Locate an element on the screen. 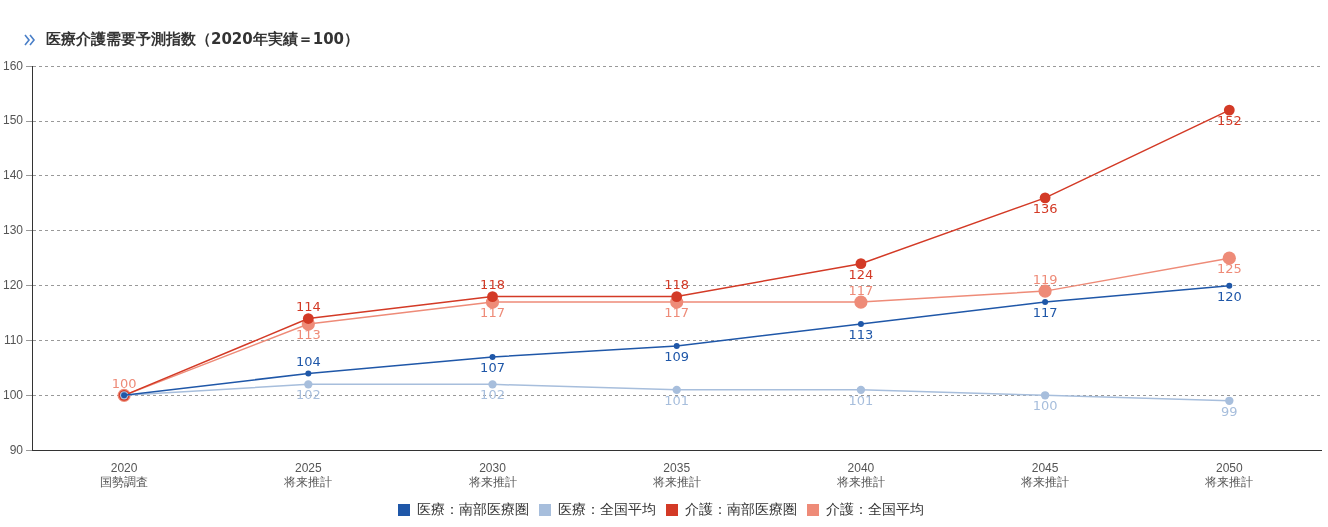  data-label: 99 is located at coordinates (1229, 411).